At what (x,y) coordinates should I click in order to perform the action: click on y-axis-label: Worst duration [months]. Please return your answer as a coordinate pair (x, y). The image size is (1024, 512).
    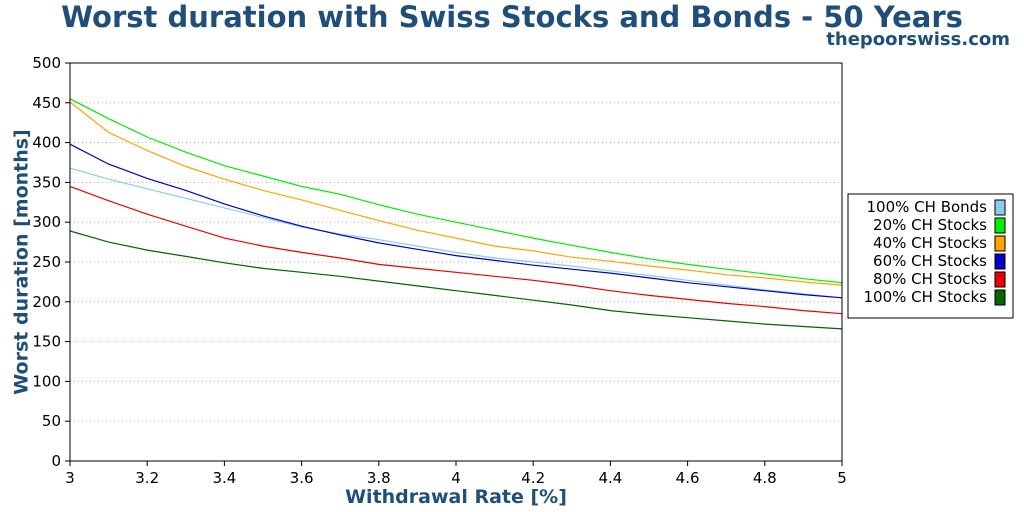
    Looking at the image, I should click on (22, 261).